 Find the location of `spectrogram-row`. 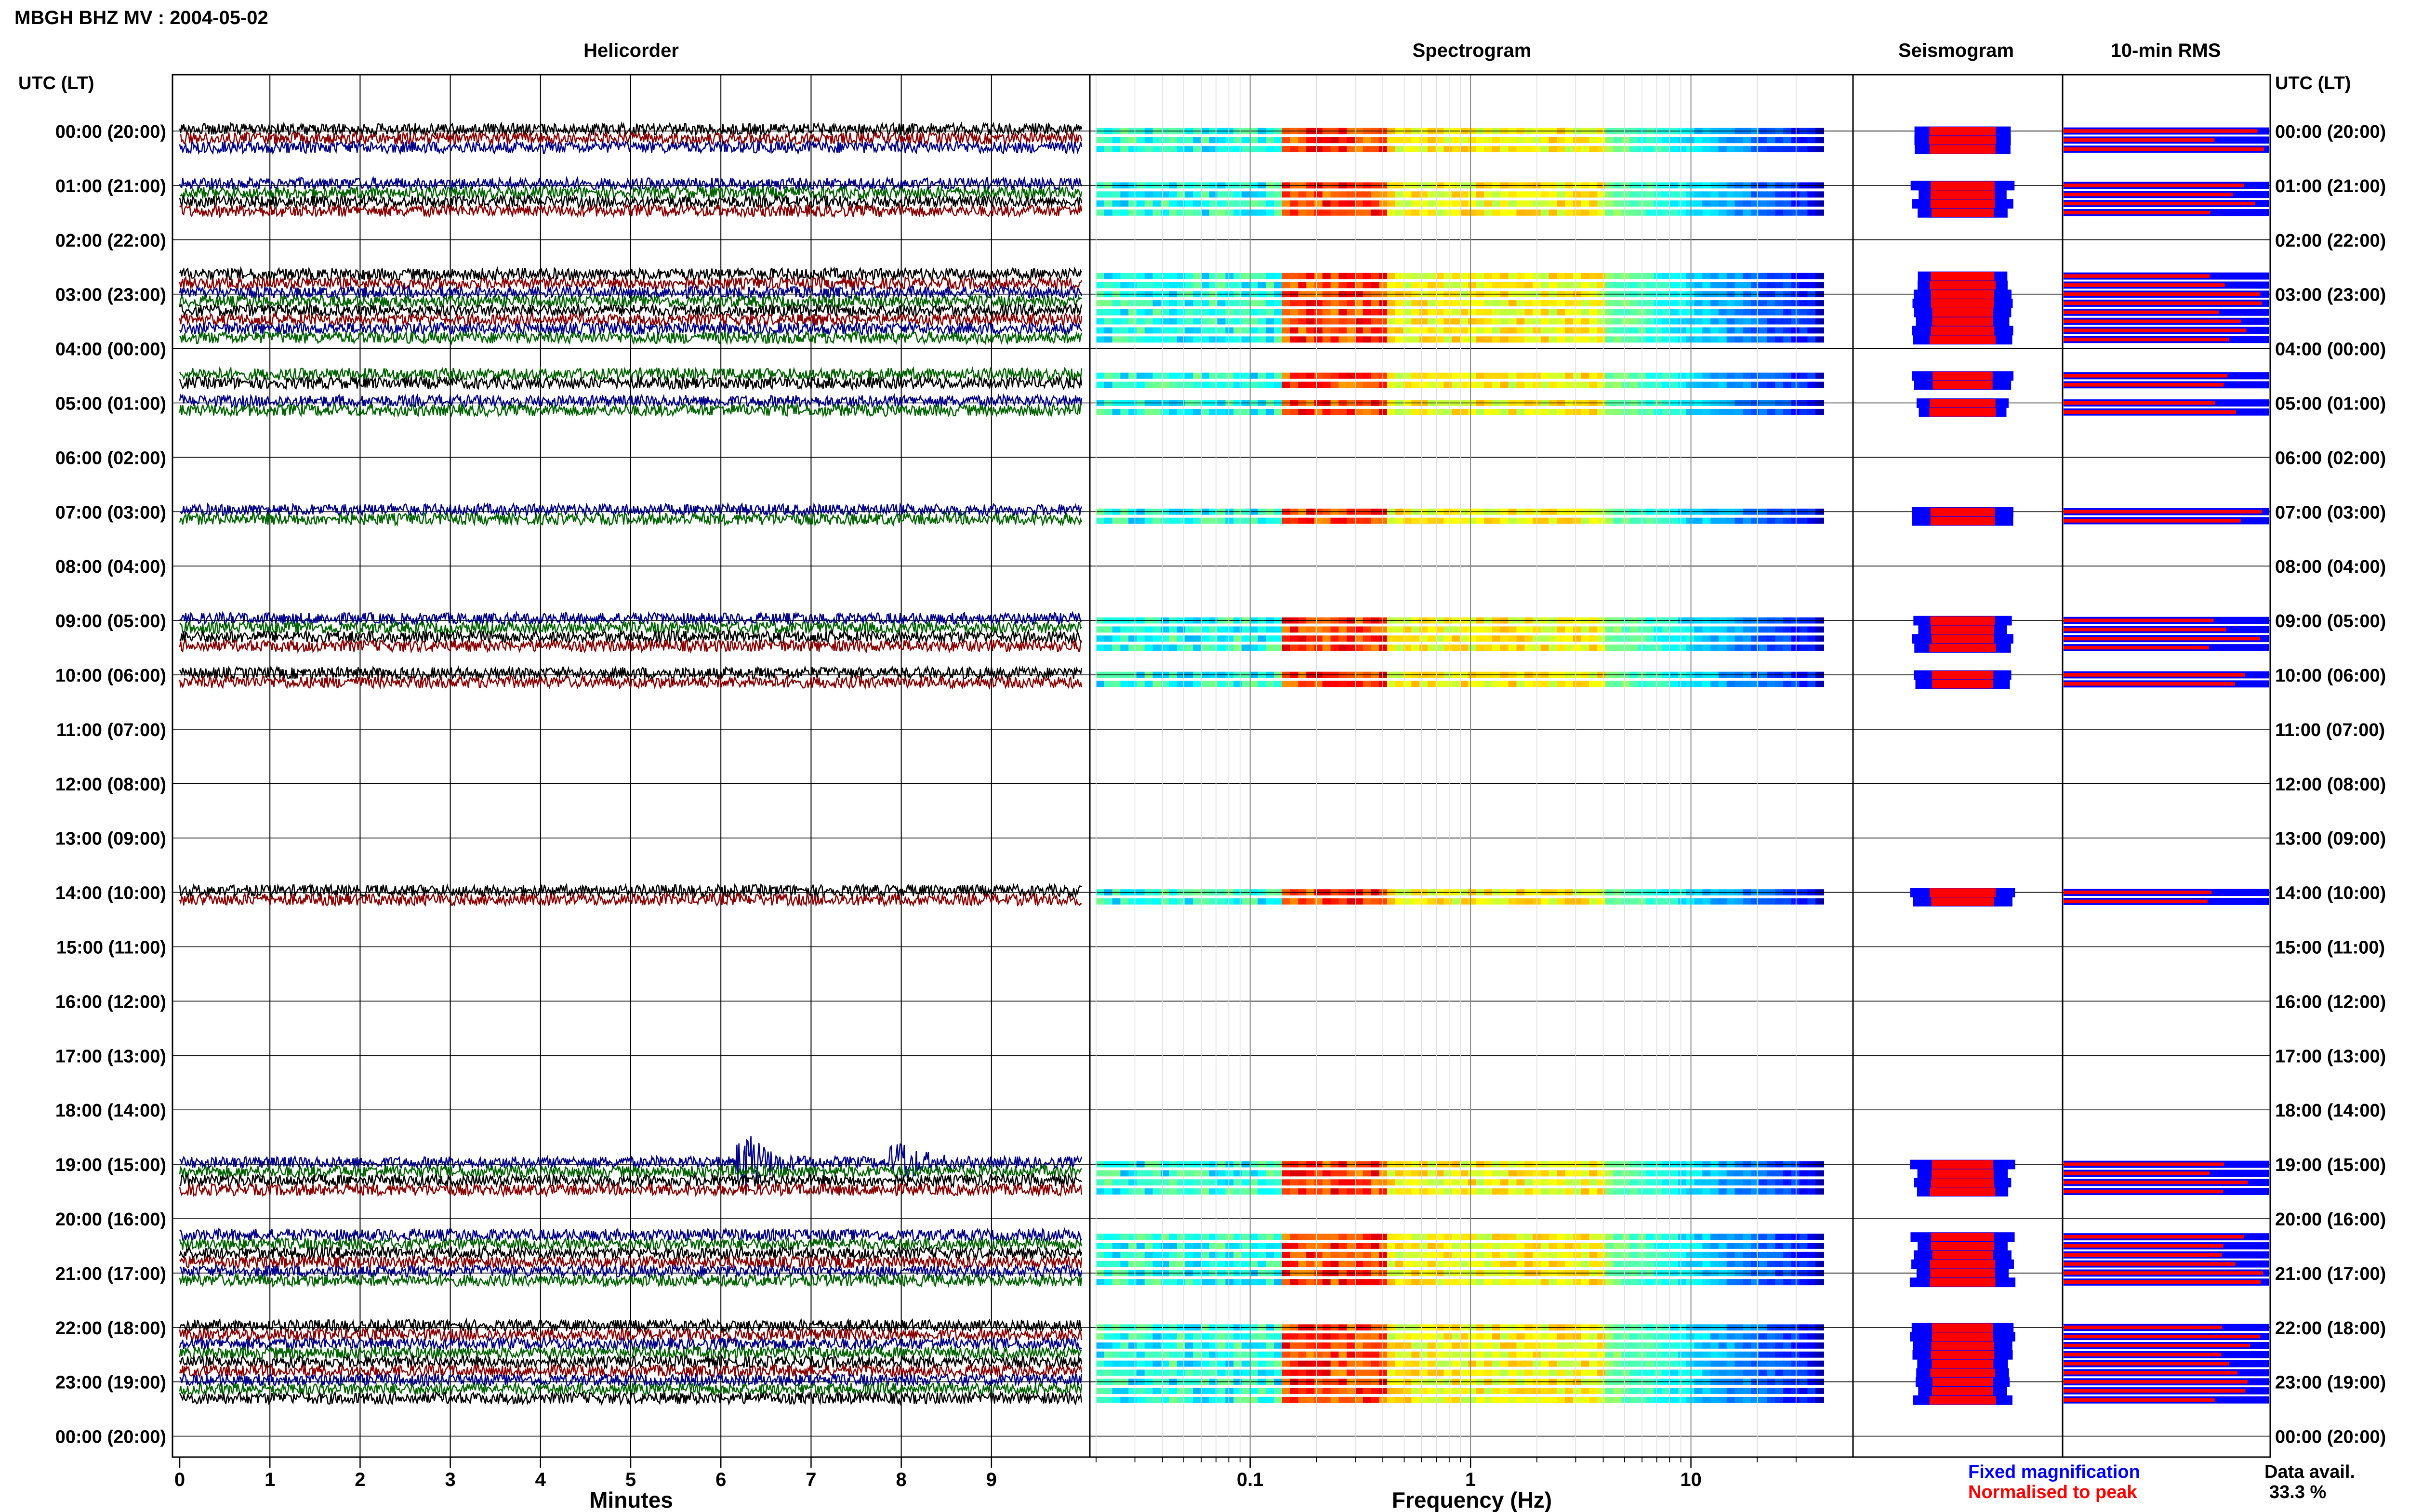

spectrogram-row is located at coordinates (1460, 629).